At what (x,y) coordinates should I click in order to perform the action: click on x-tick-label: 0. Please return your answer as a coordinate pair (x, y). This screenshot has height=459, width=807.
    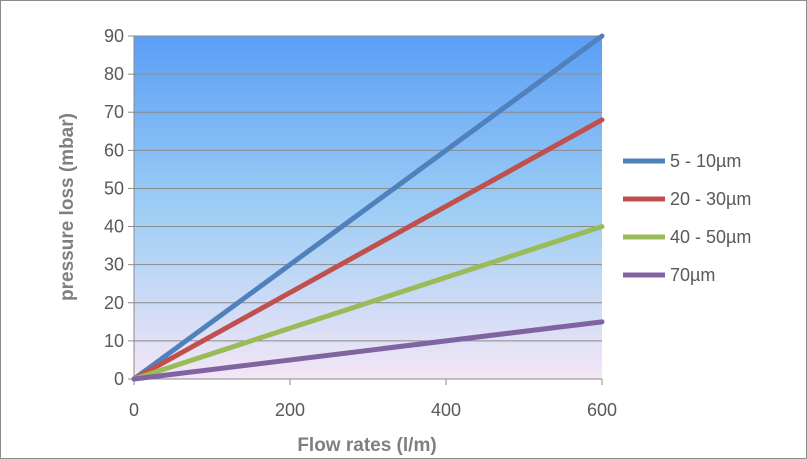
    Looking at the image, I should click on (134, 410).